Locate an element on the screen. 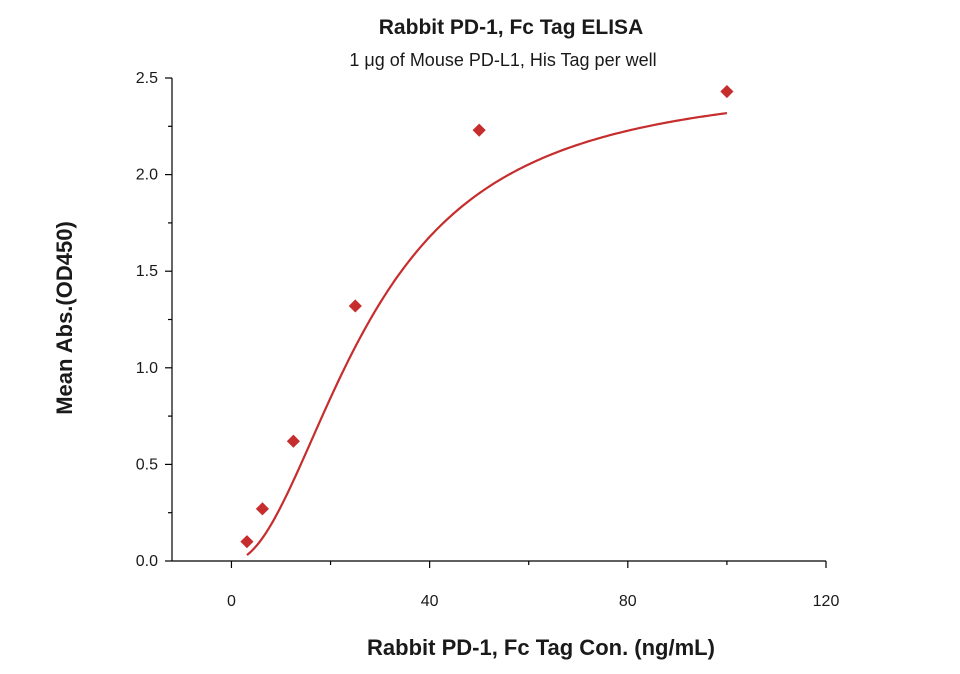 The width and height of the screenshot is (960, 674). x-tick-label: 120 is located at coordinates (826, 601).